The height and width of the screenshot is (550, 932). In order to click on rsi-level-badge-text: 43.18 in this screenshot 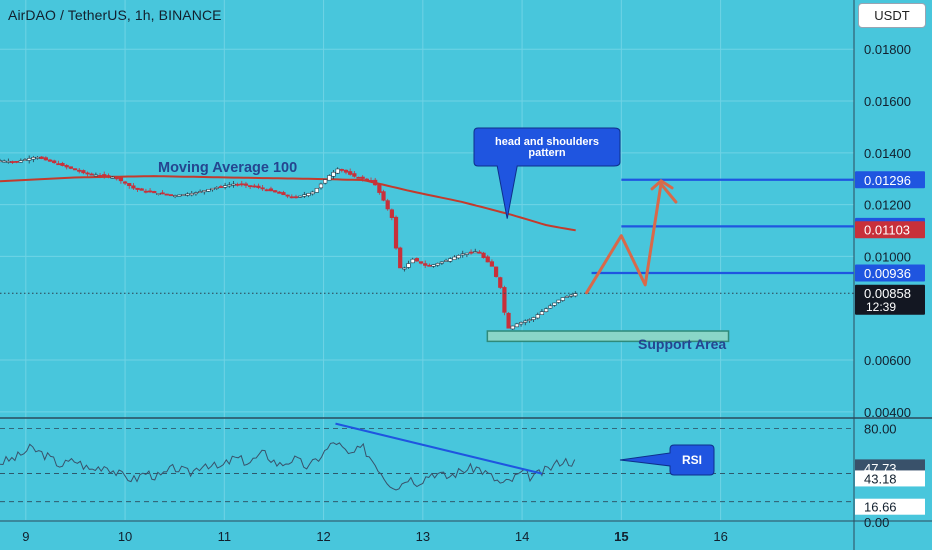, I will do `click(880, 478)`.